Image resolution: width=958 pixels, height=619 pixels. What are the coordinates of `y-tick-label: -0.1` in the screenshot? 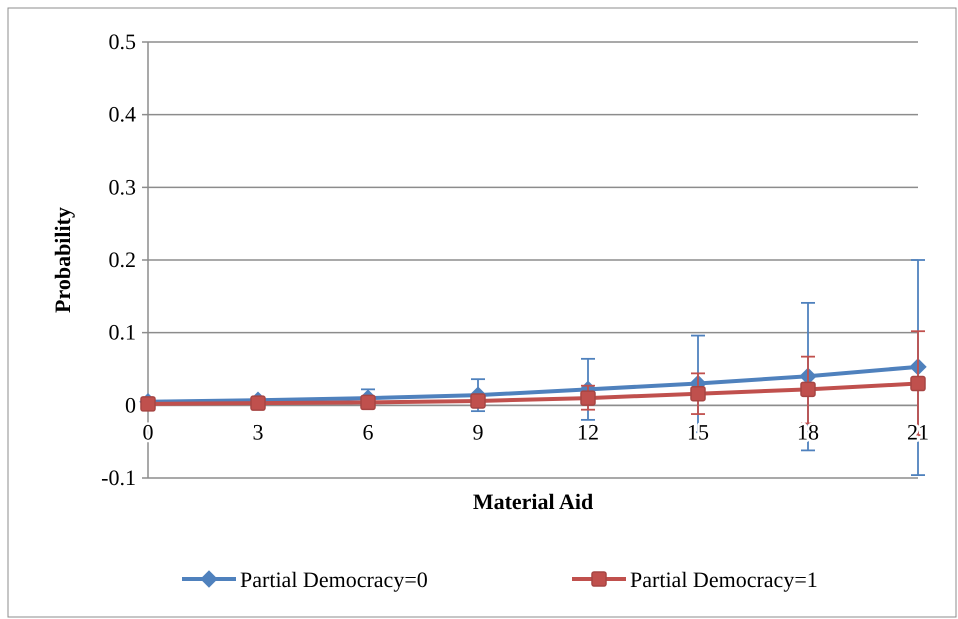 It's located at (118, 477).